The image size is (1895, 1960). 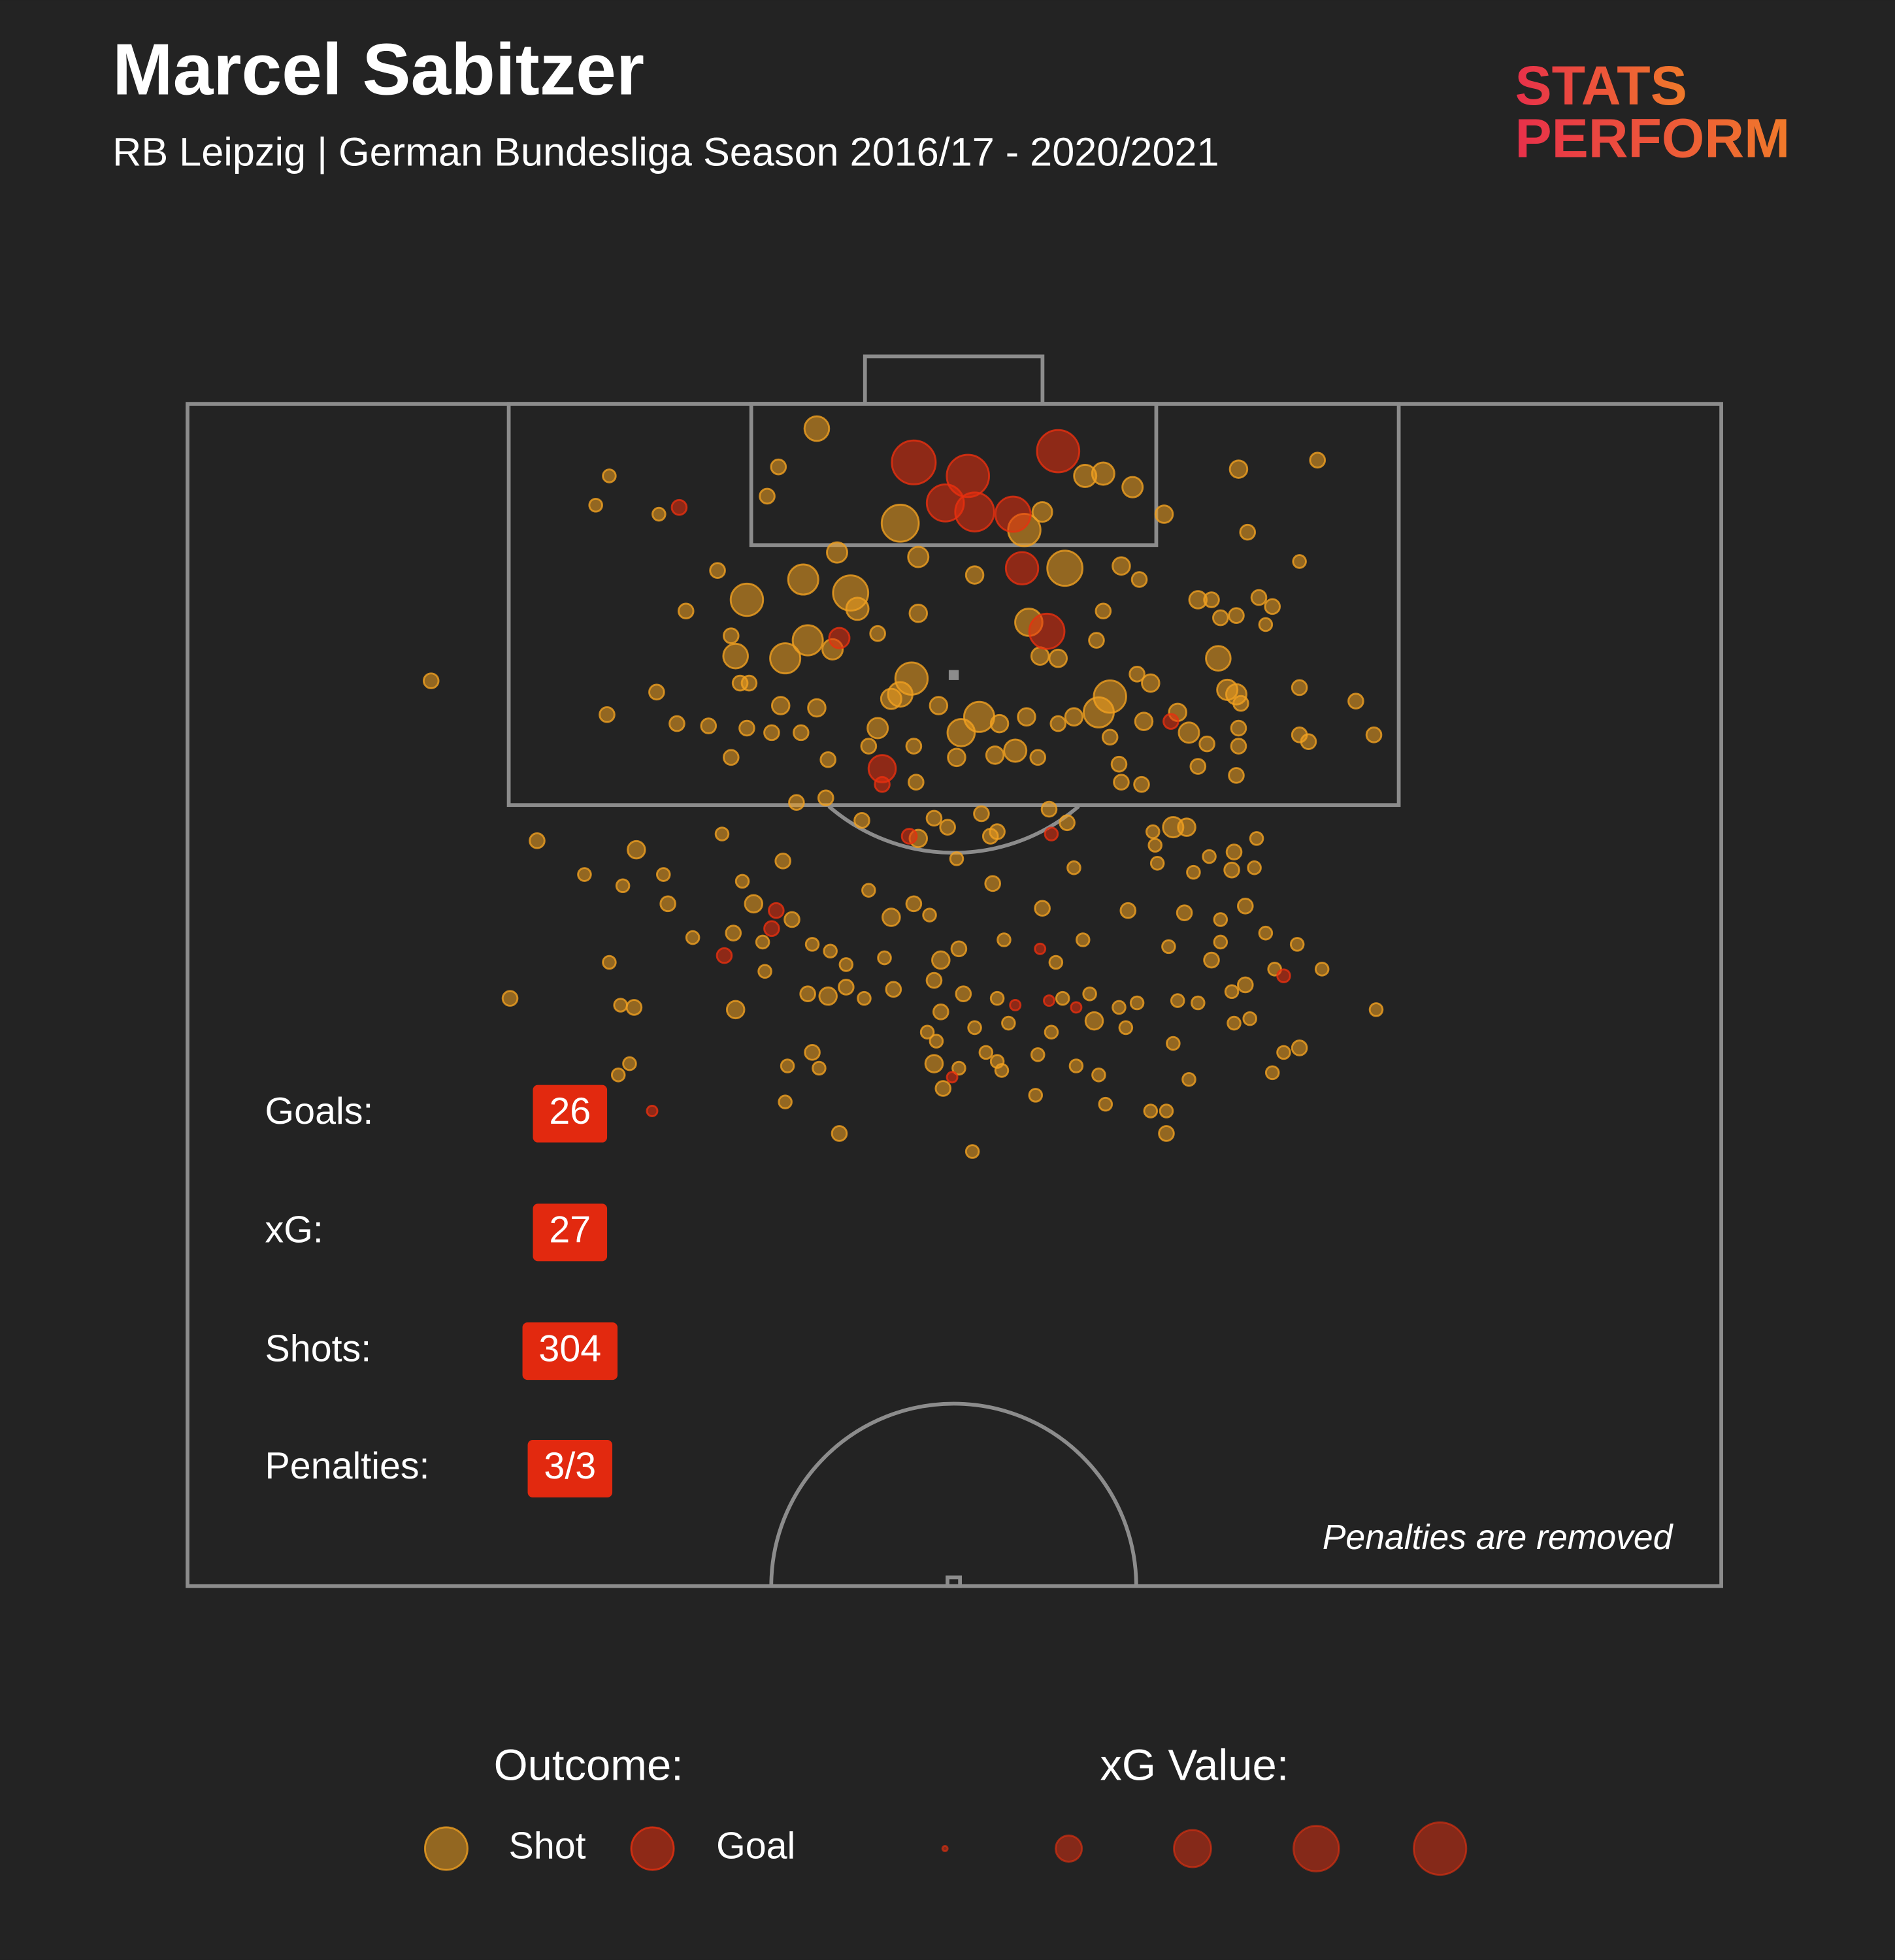 What do you see at coordinates (547, 1846) in the screenshot?
I see `legend-label: Shot` at bounding box center [547, 1846].